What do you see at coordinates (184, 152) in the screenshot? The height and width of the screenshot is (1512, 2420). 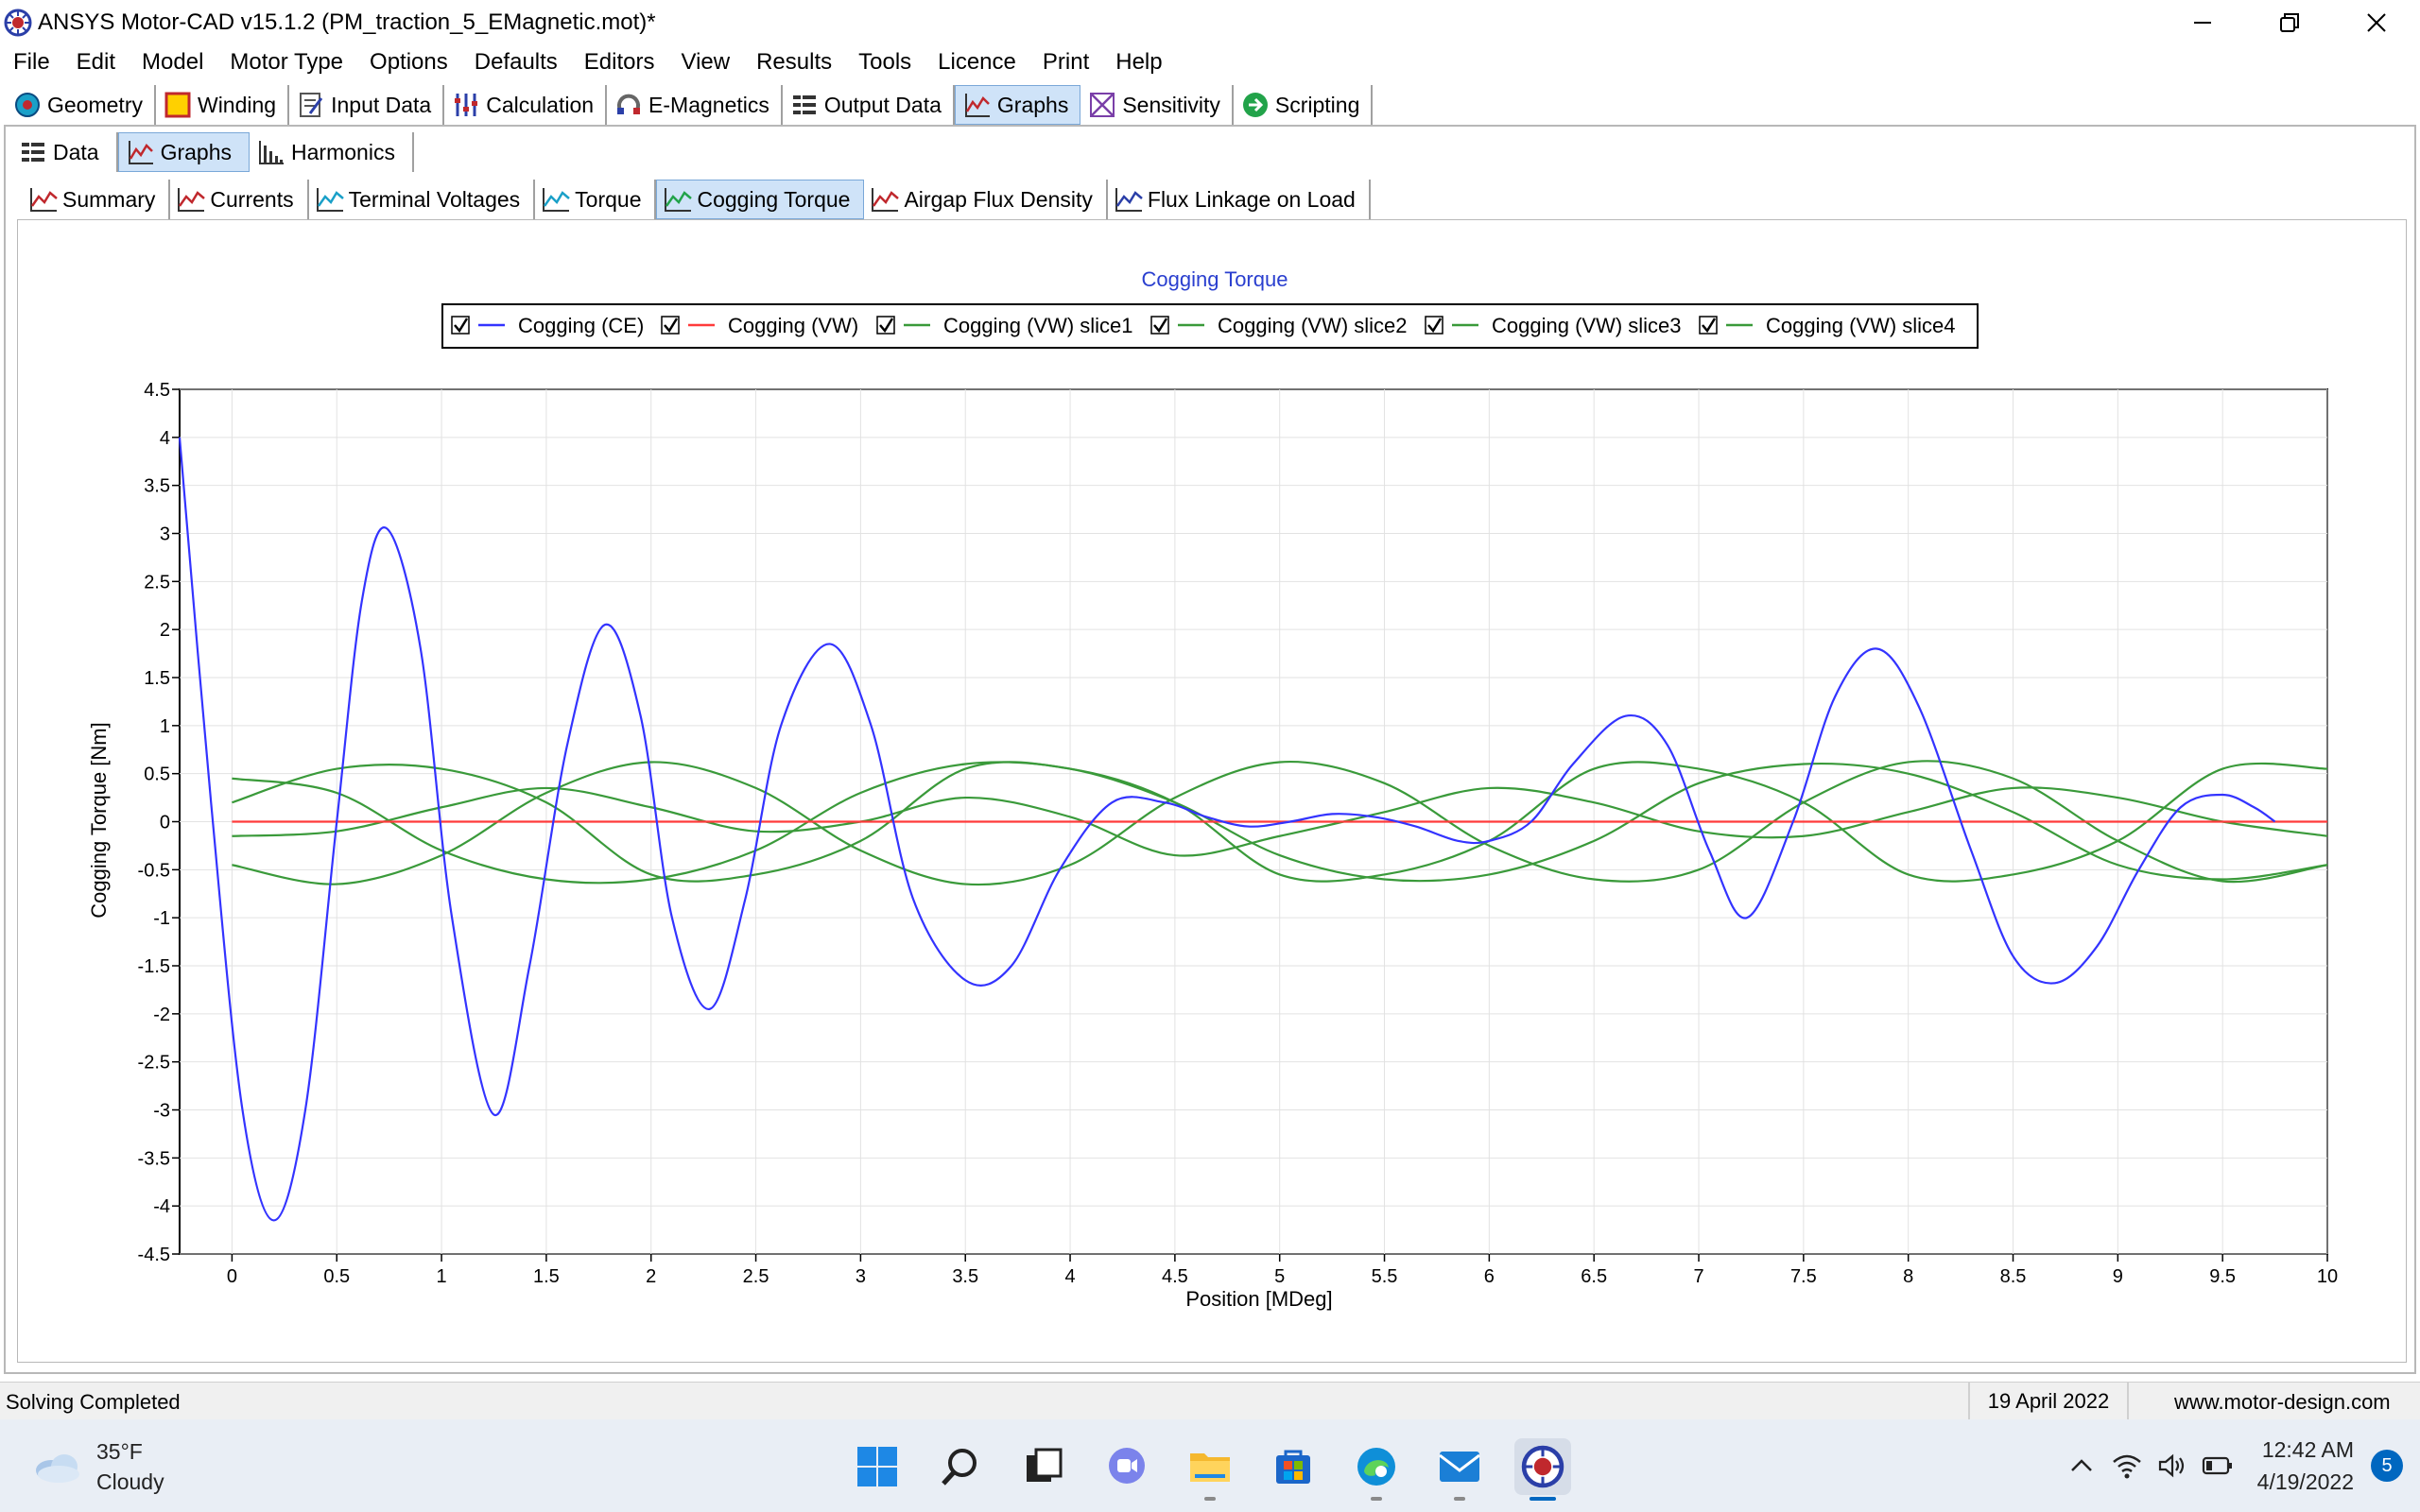 I see `subtab-graphs: Graphs` at bounding box center [184, 152].